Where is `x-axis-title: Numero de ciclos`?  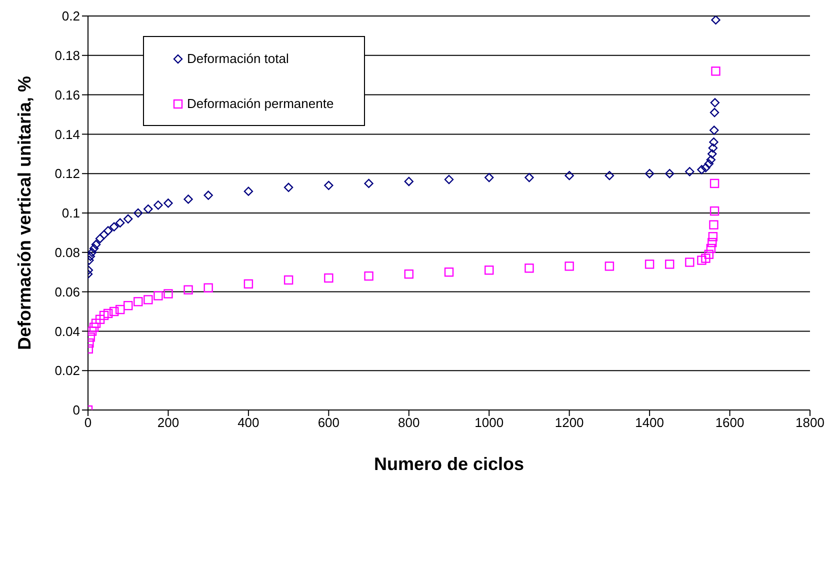
x-axis-title: Numero de ciclos is located at coordinates (449, 464).